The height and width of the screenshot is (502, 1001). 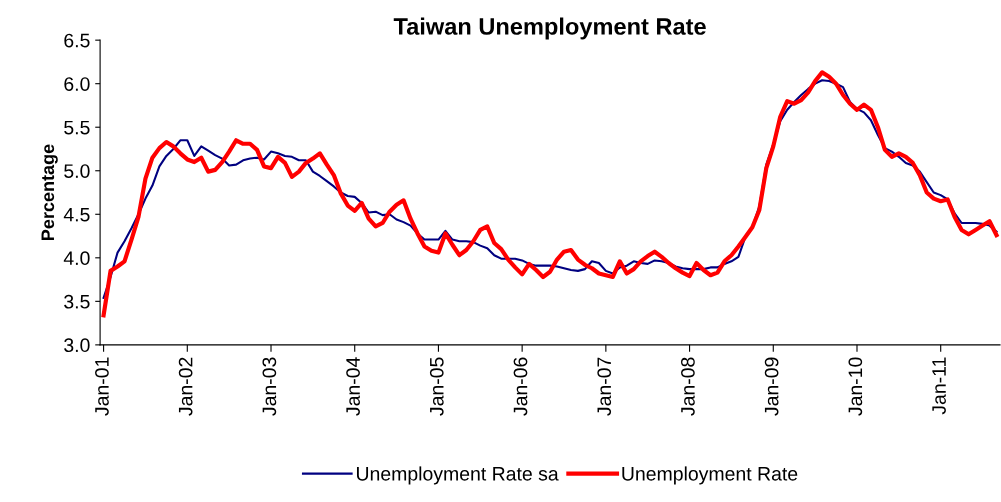 What do you see at coordinates (77, 171) in the screenshot?
I see `y-tick-label: 5.0` at bounding box center [77, 171].